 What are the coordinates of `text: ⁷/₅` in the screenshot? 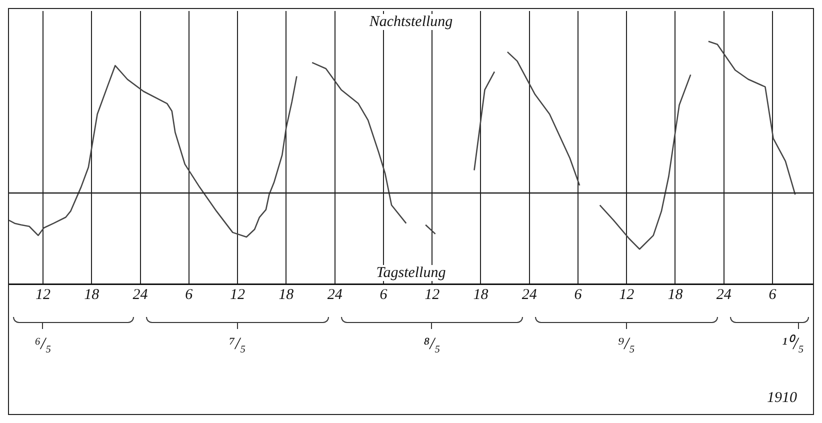 It's located at (237, 343).